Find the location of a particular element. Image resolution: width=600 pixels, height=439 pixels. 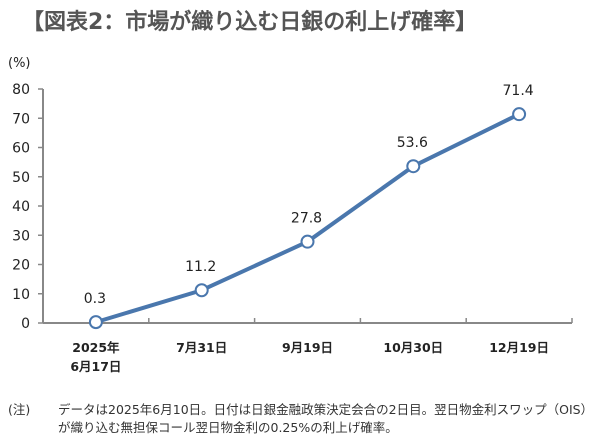

x-tick-label: 2025年 is located at coordinates (96, 347).